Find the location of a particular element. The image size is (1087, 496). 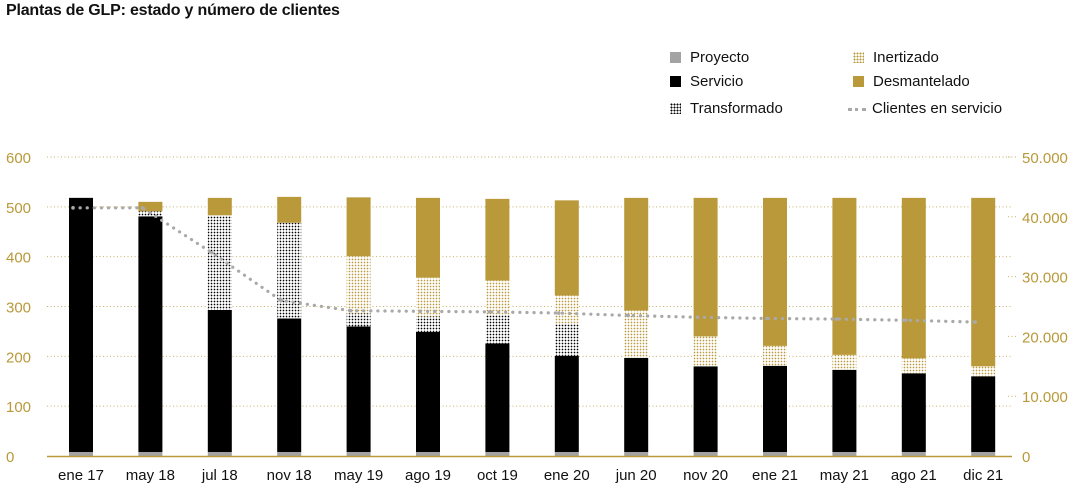

legend-desmantelado: Desmantelado is located at coordinates (911, 81).